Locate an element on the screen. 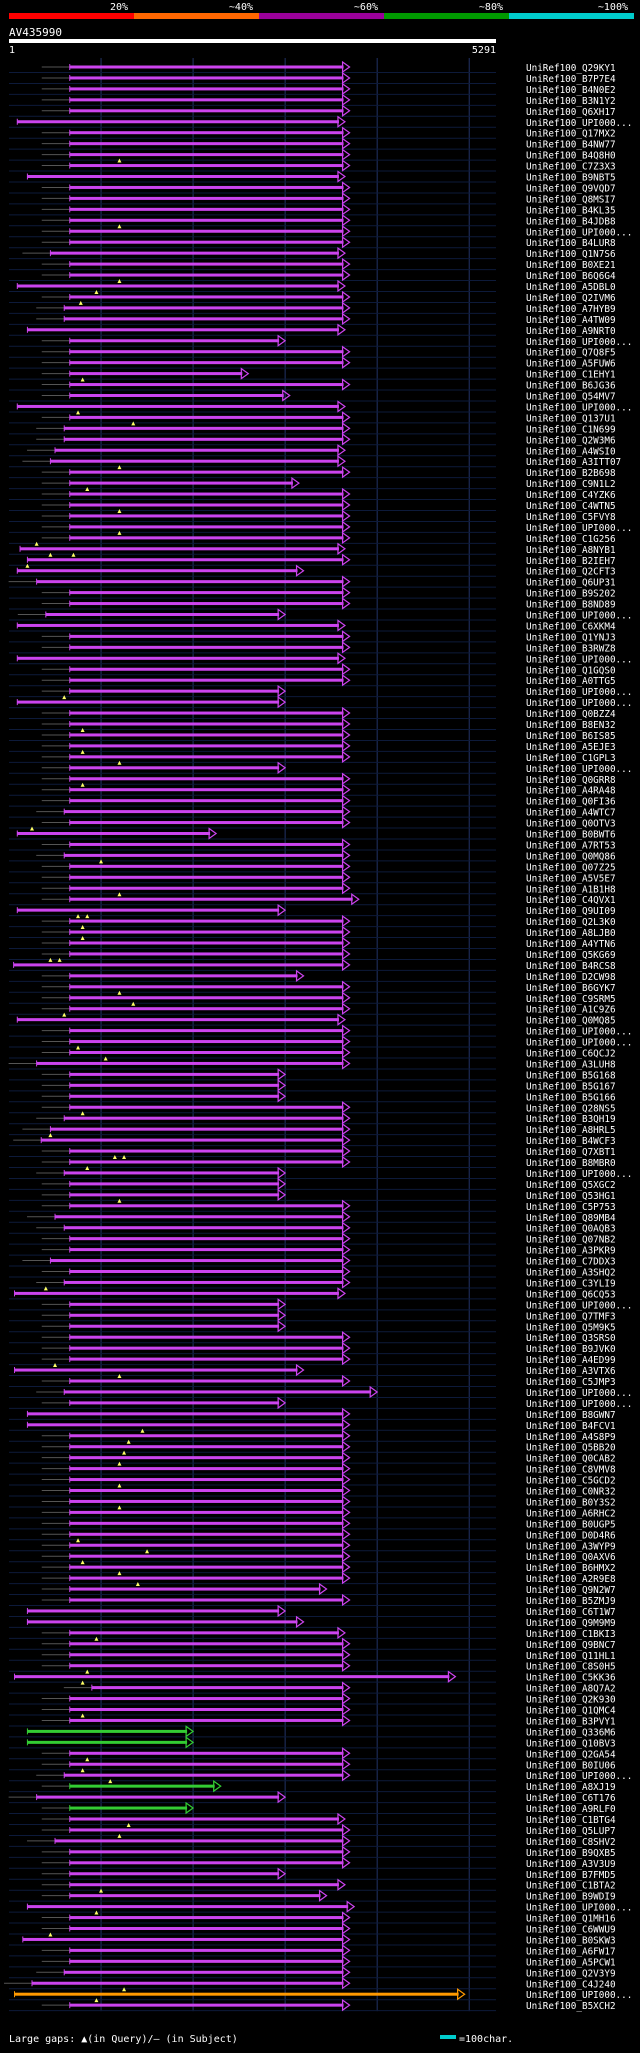 This screenshot has width=640, height=2053. hit-id-label: UniRef100_A4WTC7 is located at coordinates (571, 813).